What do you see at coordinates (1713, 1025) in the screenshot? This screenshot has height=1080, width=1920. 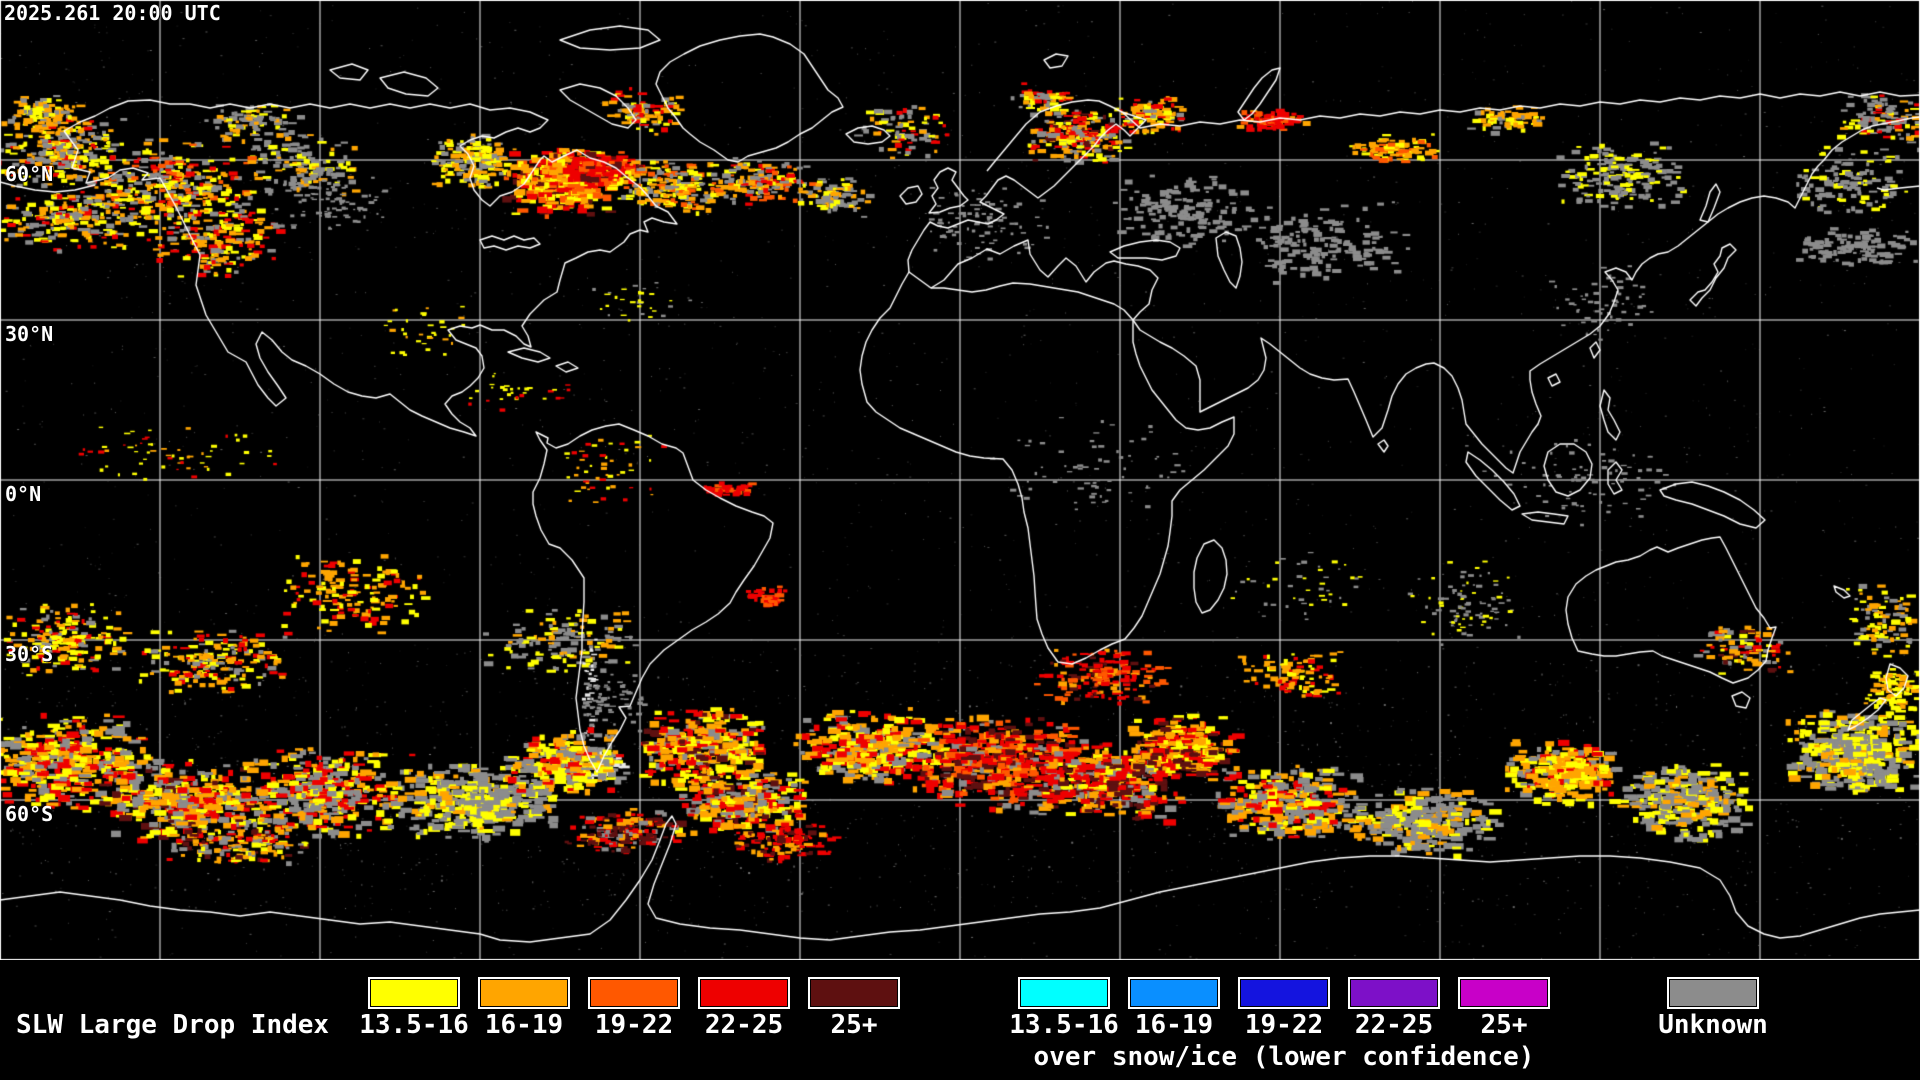 I see `legend-swatch-label: Unknown` at bounding box center [1713, 1025].